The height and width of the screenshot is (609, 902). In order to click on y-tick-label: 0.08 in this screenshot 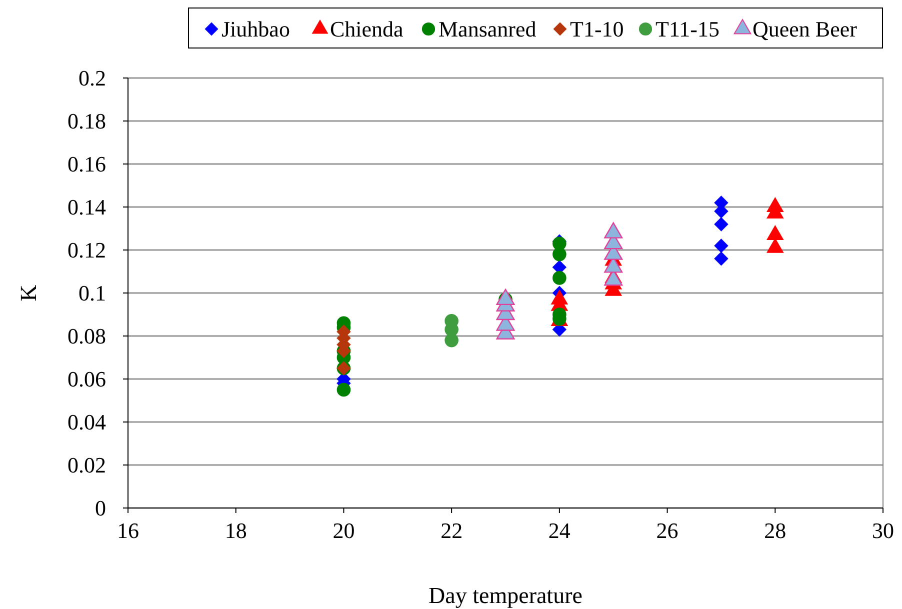, I will do `click(87, 336)`.